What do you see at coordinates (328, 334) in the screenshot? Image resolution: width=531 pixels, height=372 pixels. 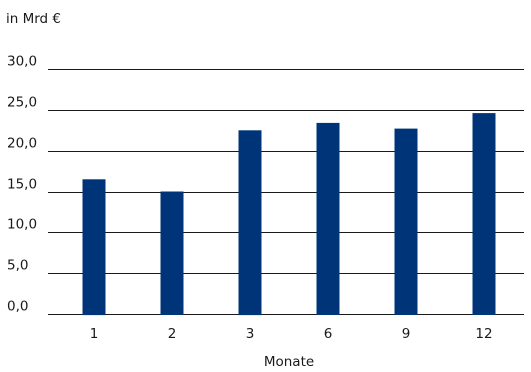 I see `x-tick-label: 6` at bounding box center [328, 334].